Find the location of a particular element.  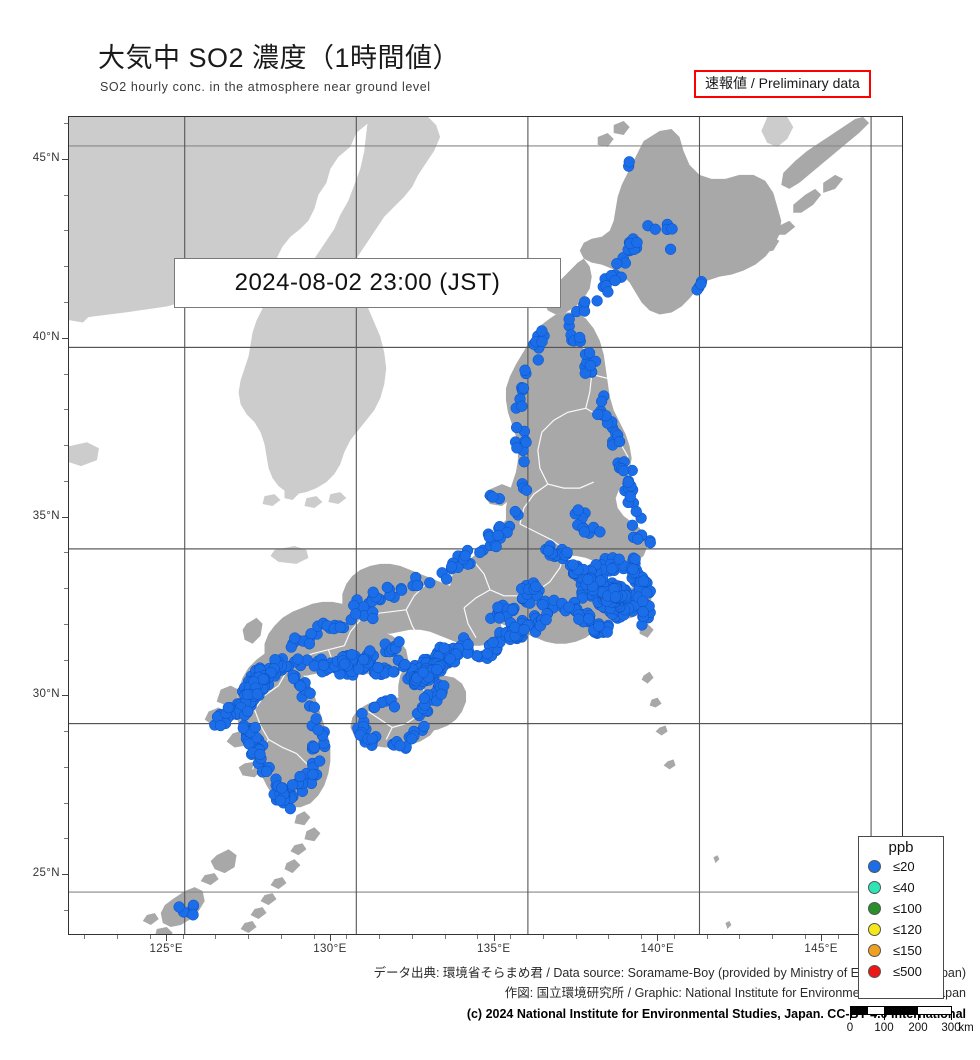

scale-bar-labels: 0 100 200 300 km is located at coordinates (910, 1029).